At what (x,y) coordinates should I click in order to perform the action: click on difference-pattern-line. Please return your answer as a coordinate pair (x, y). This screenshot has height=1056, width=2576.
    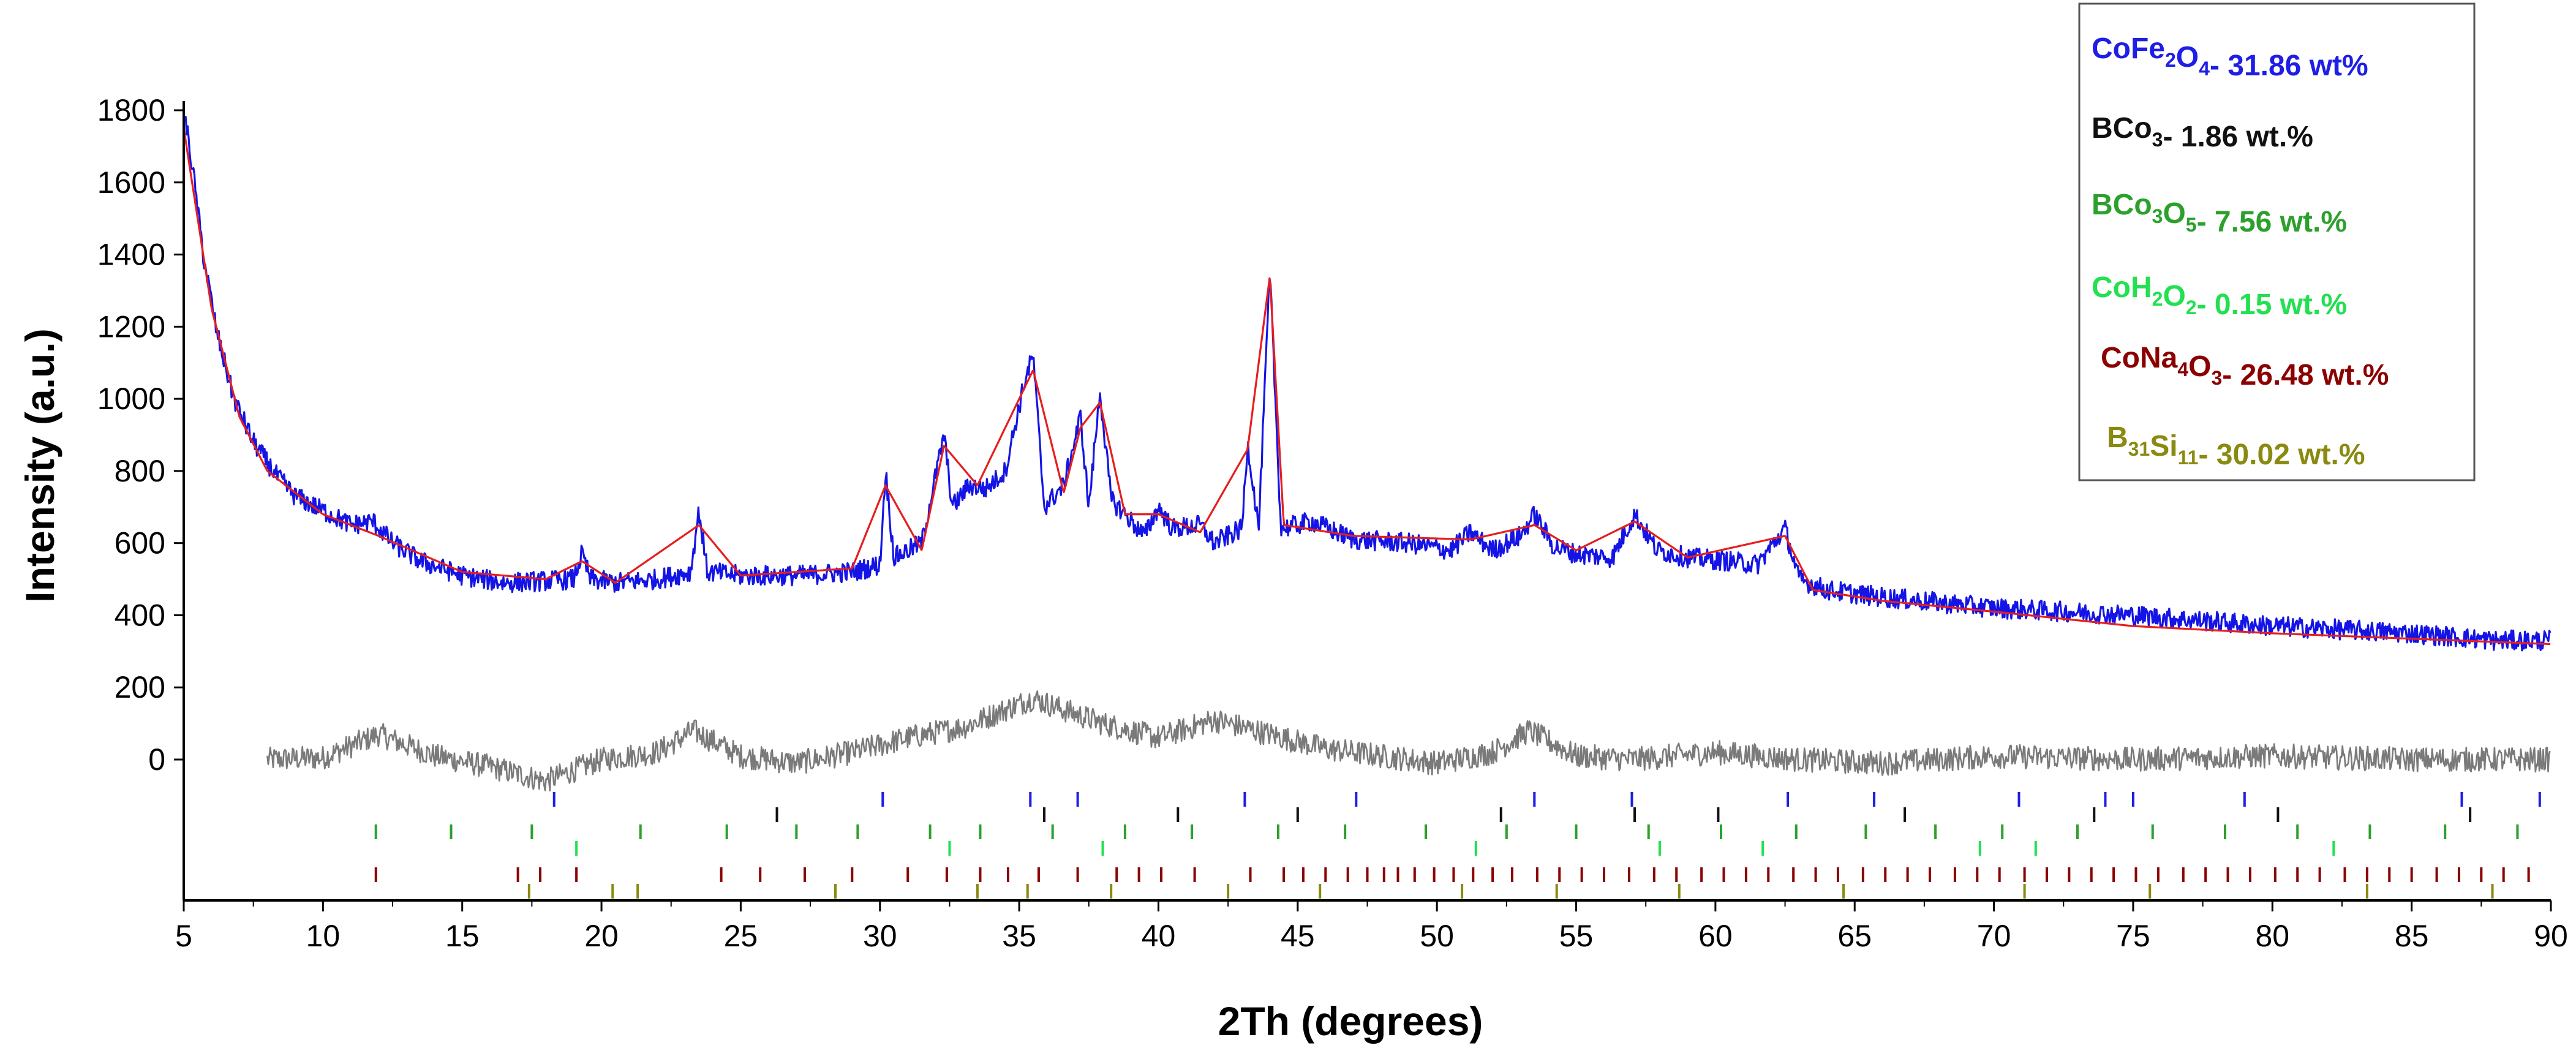
    Looking at the image, I should click on (1408, 741).